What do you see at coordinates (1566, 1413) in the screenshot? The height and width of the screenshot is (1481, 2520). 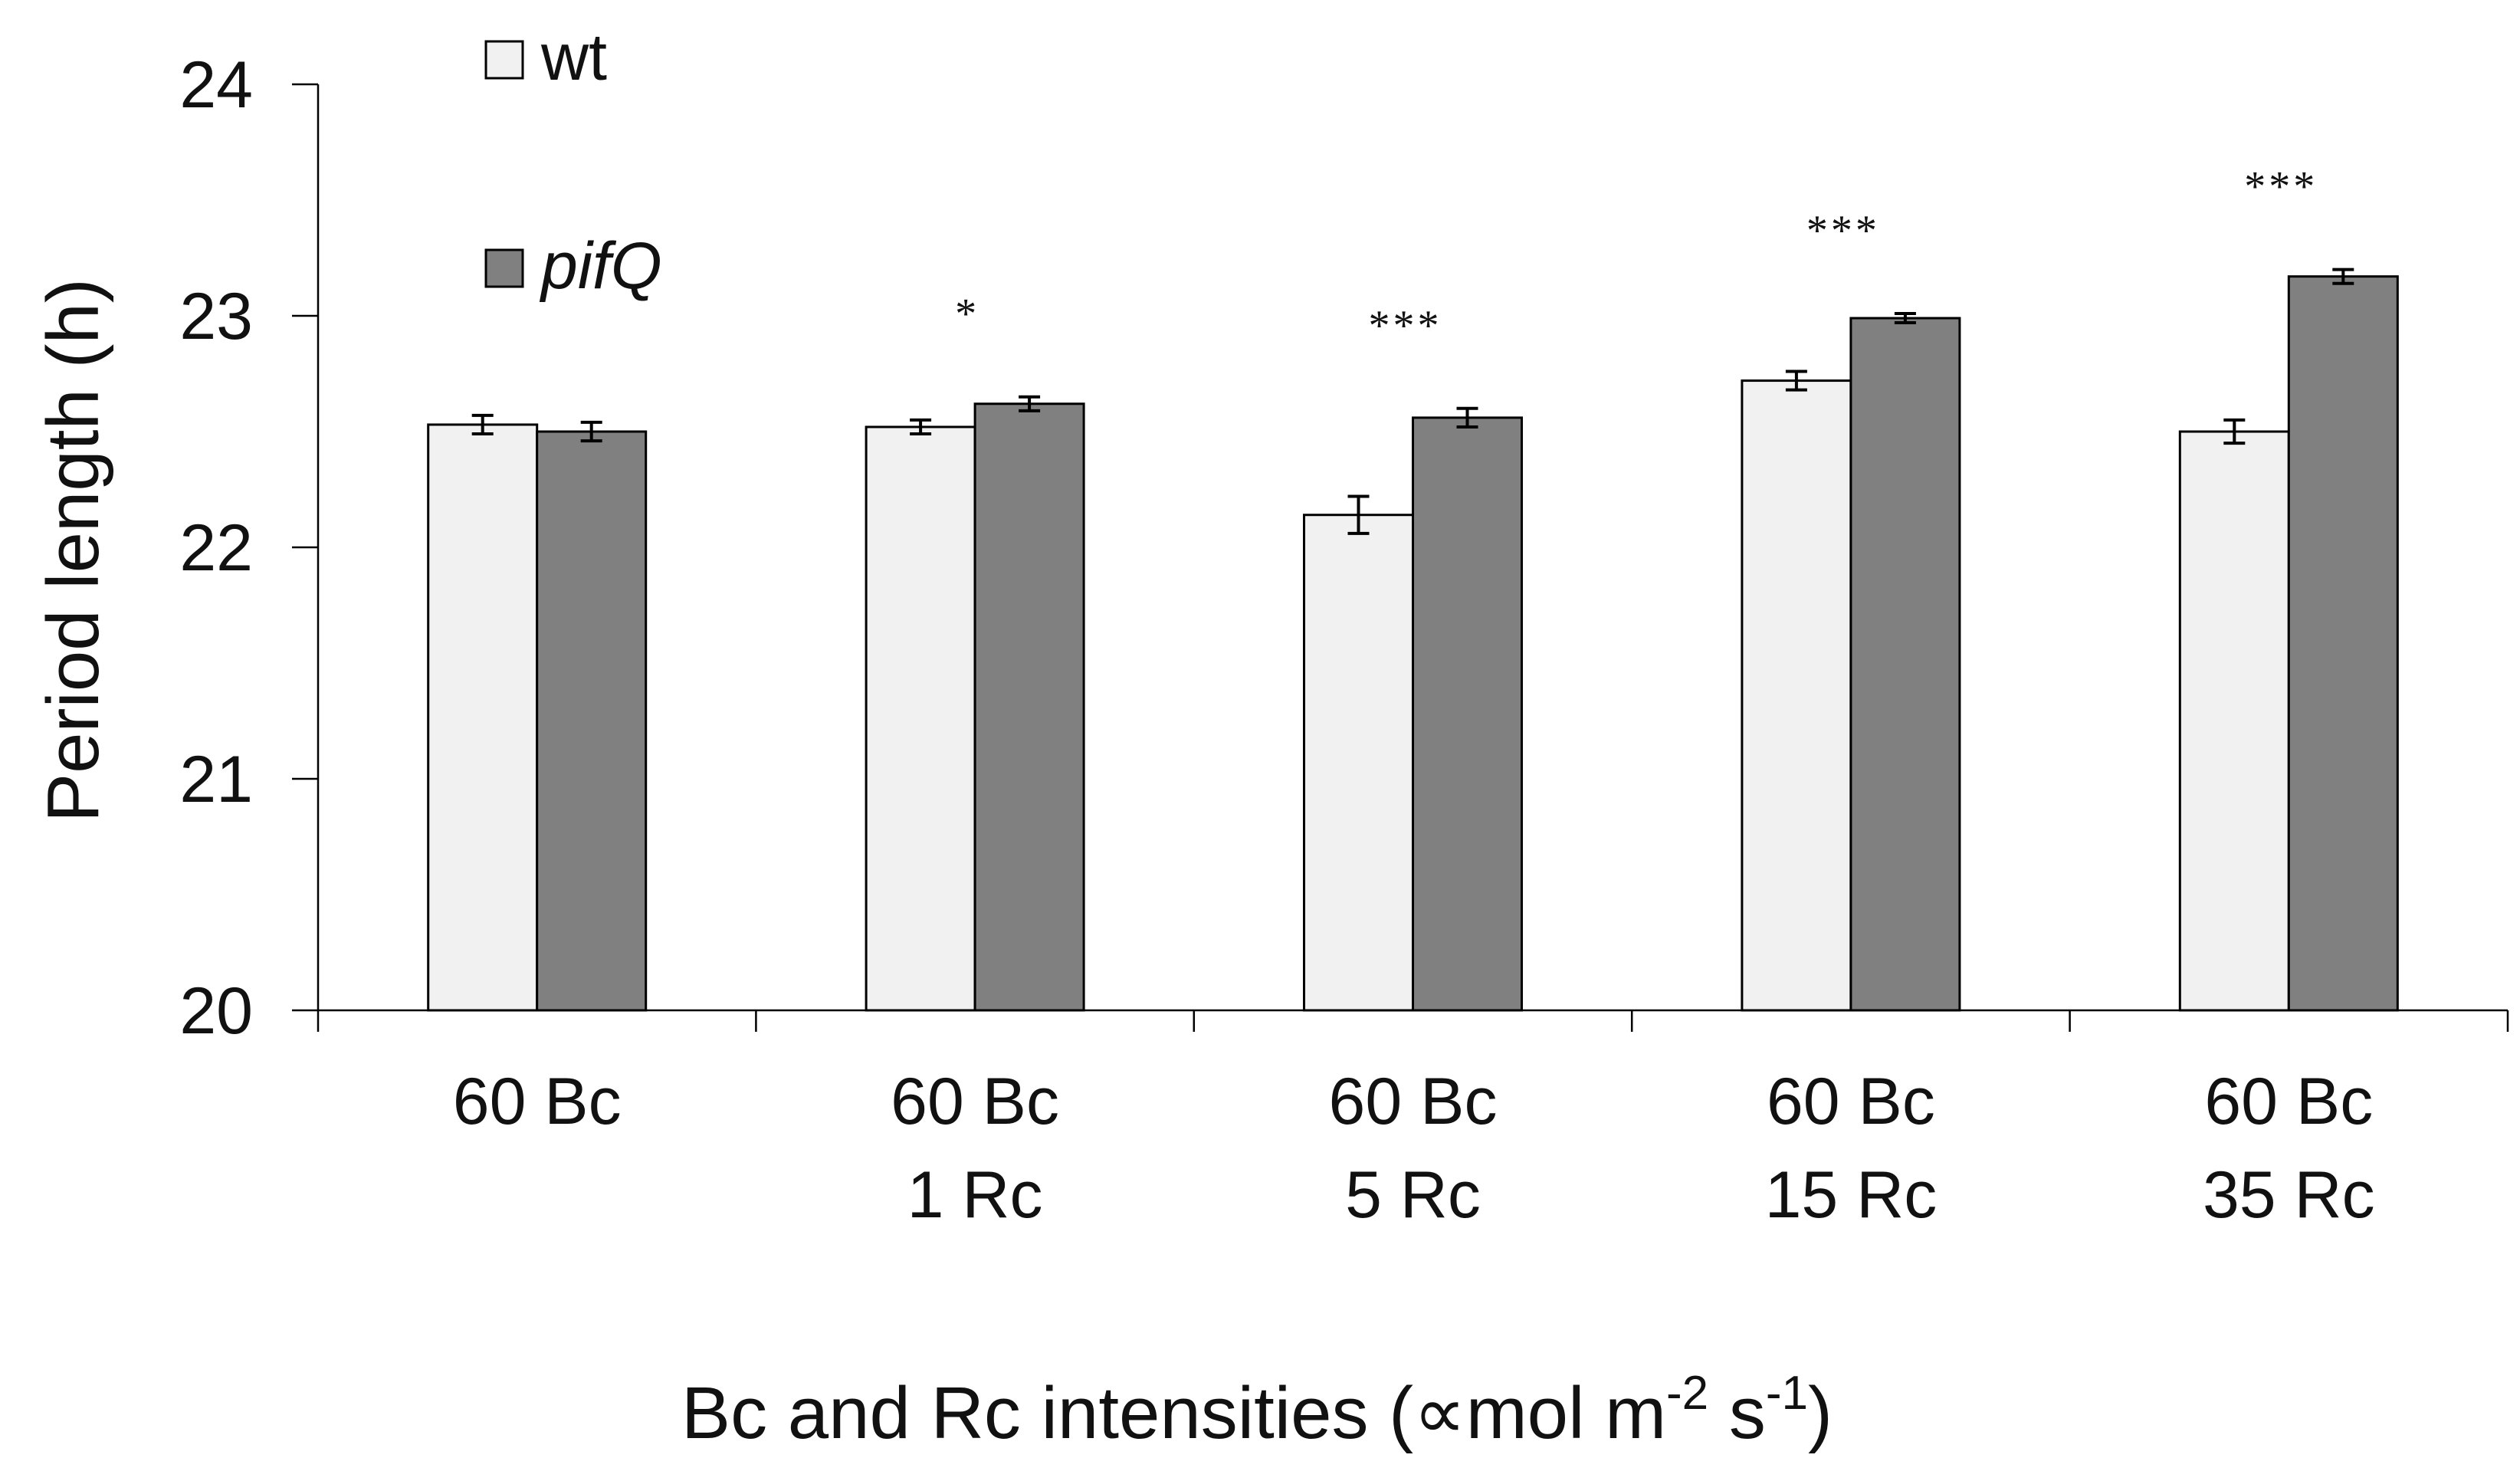 I see `x-axis-title-unit: mol m` at bounding box center [1566, 1413].